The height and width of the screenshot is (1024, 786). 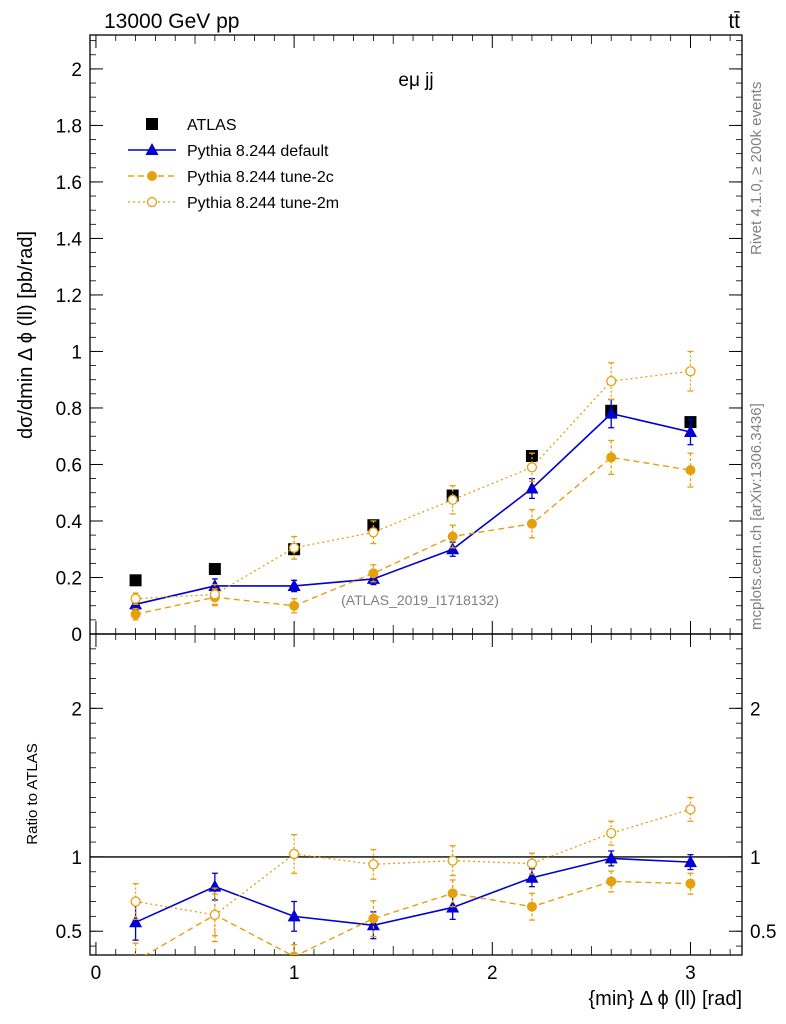 What do you see at coordinates (756, 516) in the screenshot?
I see `mcplots-credit: mcplots.cern.ch [arXiv:1306.3436]` at bounding box center [756, 516].